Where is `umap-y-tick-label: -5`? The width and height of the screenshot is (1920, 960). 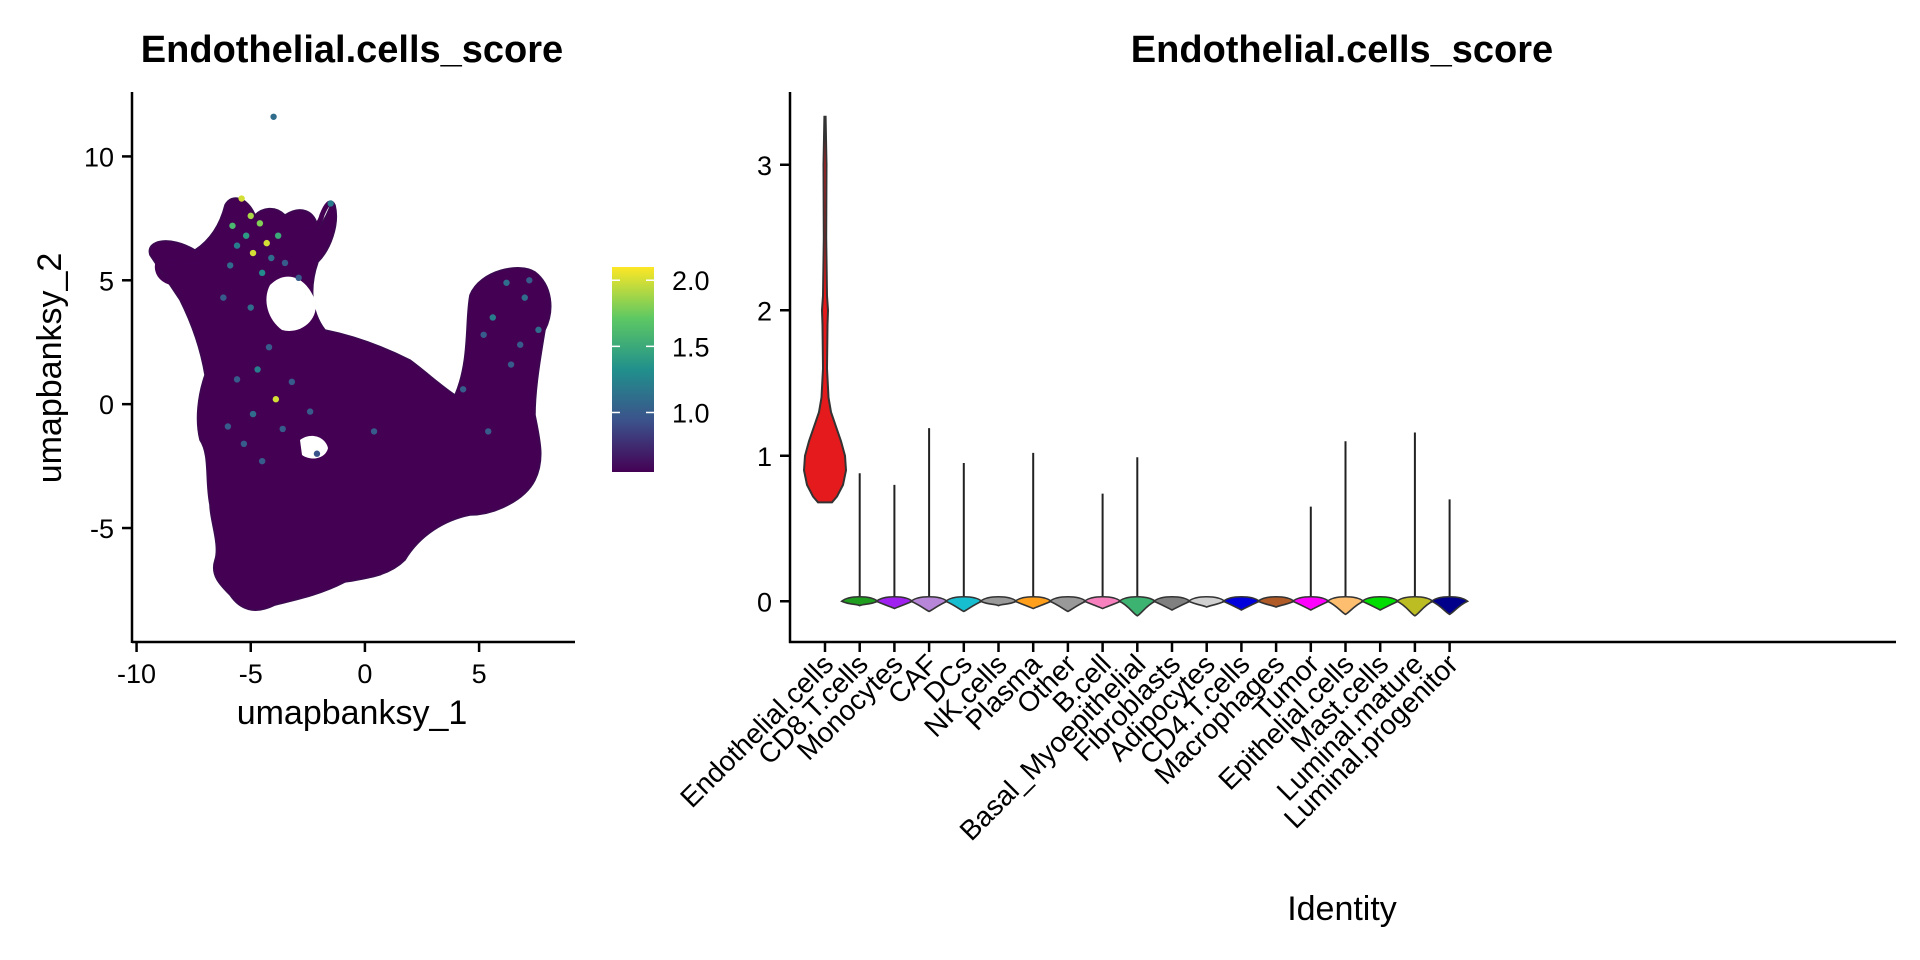
umap-y-tick-label: -5 is located at coordinates (102, 529).